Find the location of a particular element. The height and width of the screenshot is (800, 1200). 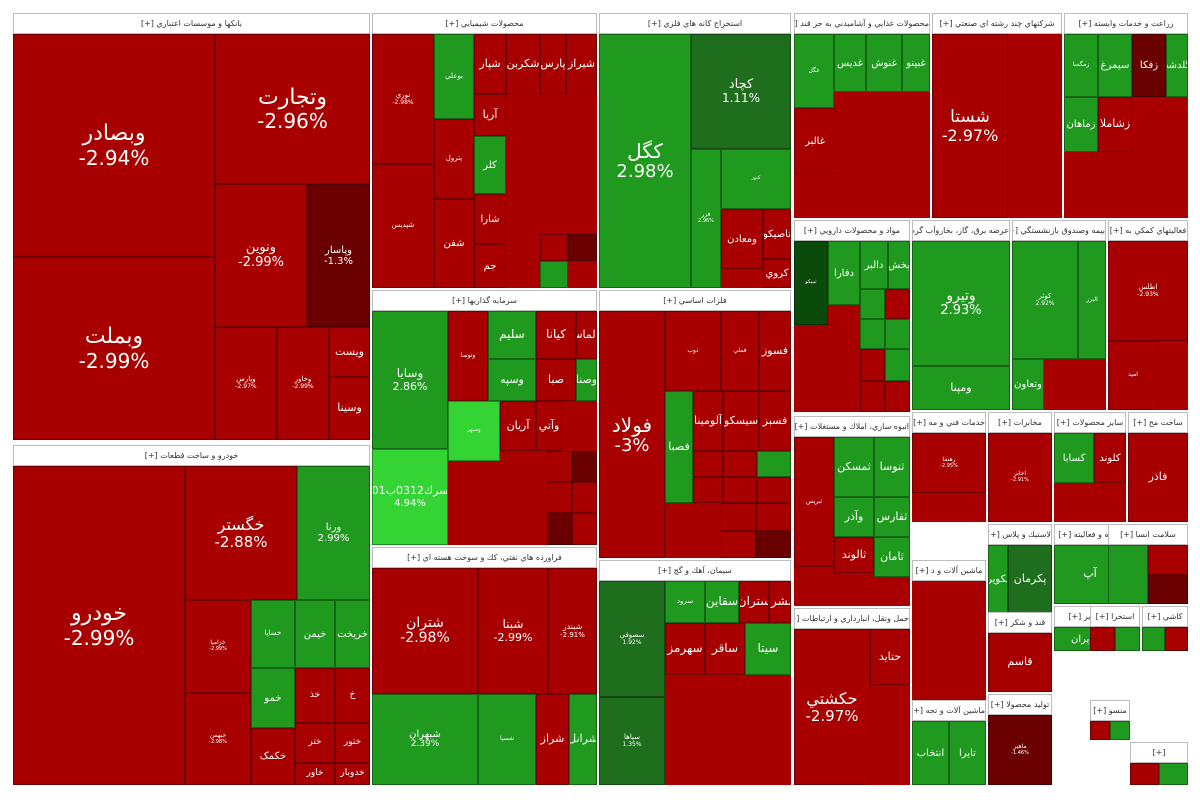

stock-tile: خزامیا -2.99% is located at coordinates (218, 646).